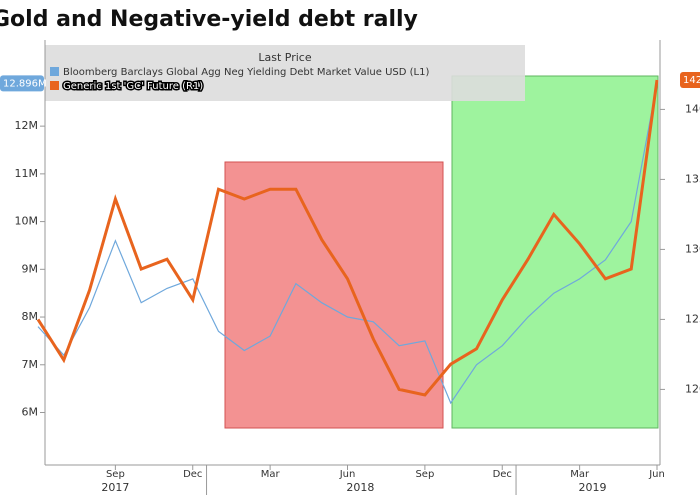 The image size is (700, 500). Describe the element at coordinates (692, 388) in the screenshot. I see `y2-tick-label: 1200` at that location.